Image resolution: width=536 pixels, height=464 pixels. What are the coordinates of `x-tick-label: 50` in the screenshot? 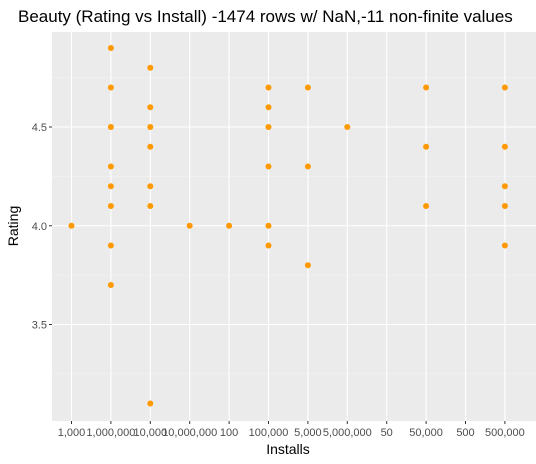 It's located at (387, 433).